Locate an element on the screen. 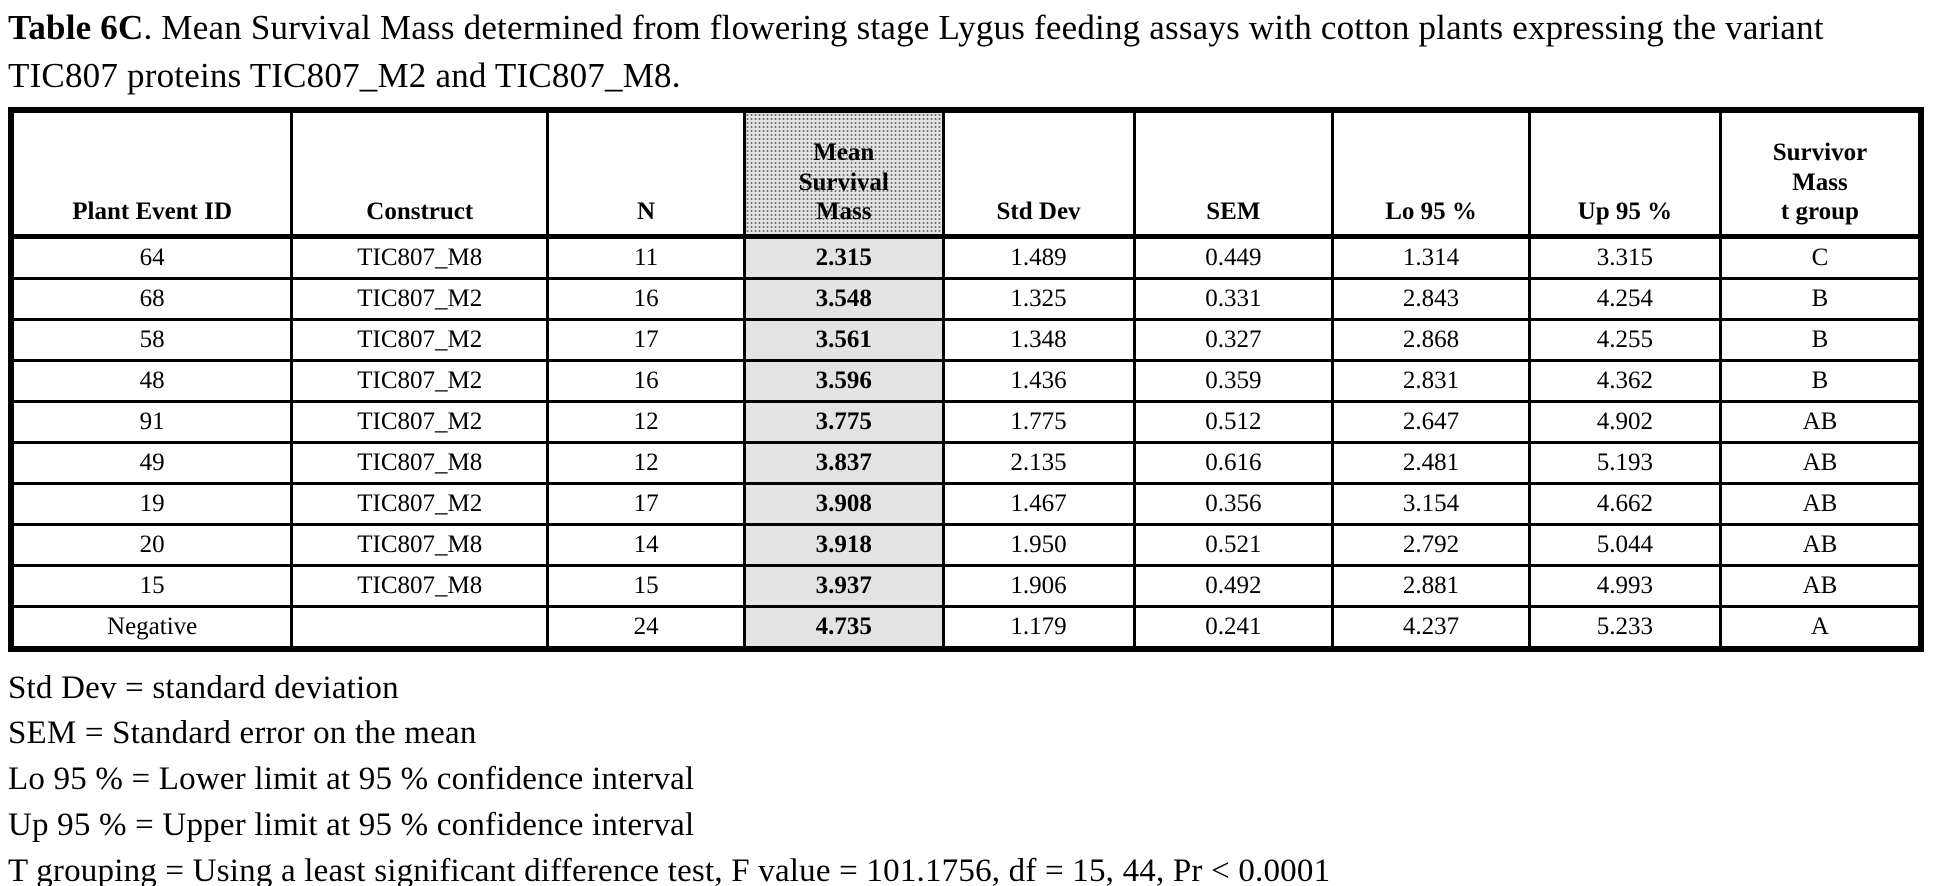 Image resolution: width=1949 pixels, height=886 pixels. cell-sem: 0.521 is located at coordinates (1233, 544).